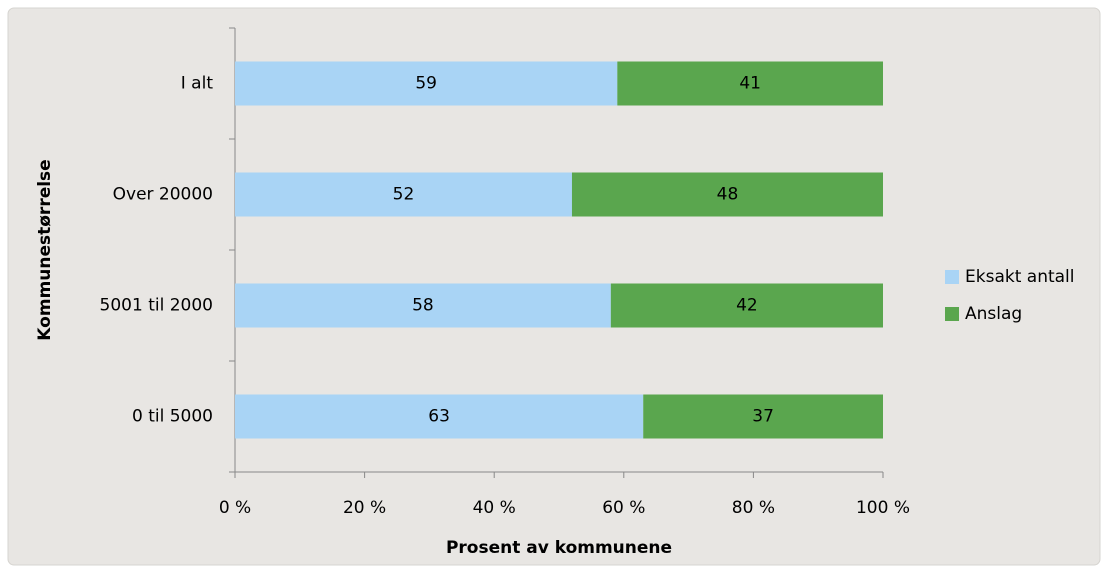  What do you see at coordinates (753, 508) in the screenshot?
I see `x-tick-label: 80 %` at bounding box center [753, 508].